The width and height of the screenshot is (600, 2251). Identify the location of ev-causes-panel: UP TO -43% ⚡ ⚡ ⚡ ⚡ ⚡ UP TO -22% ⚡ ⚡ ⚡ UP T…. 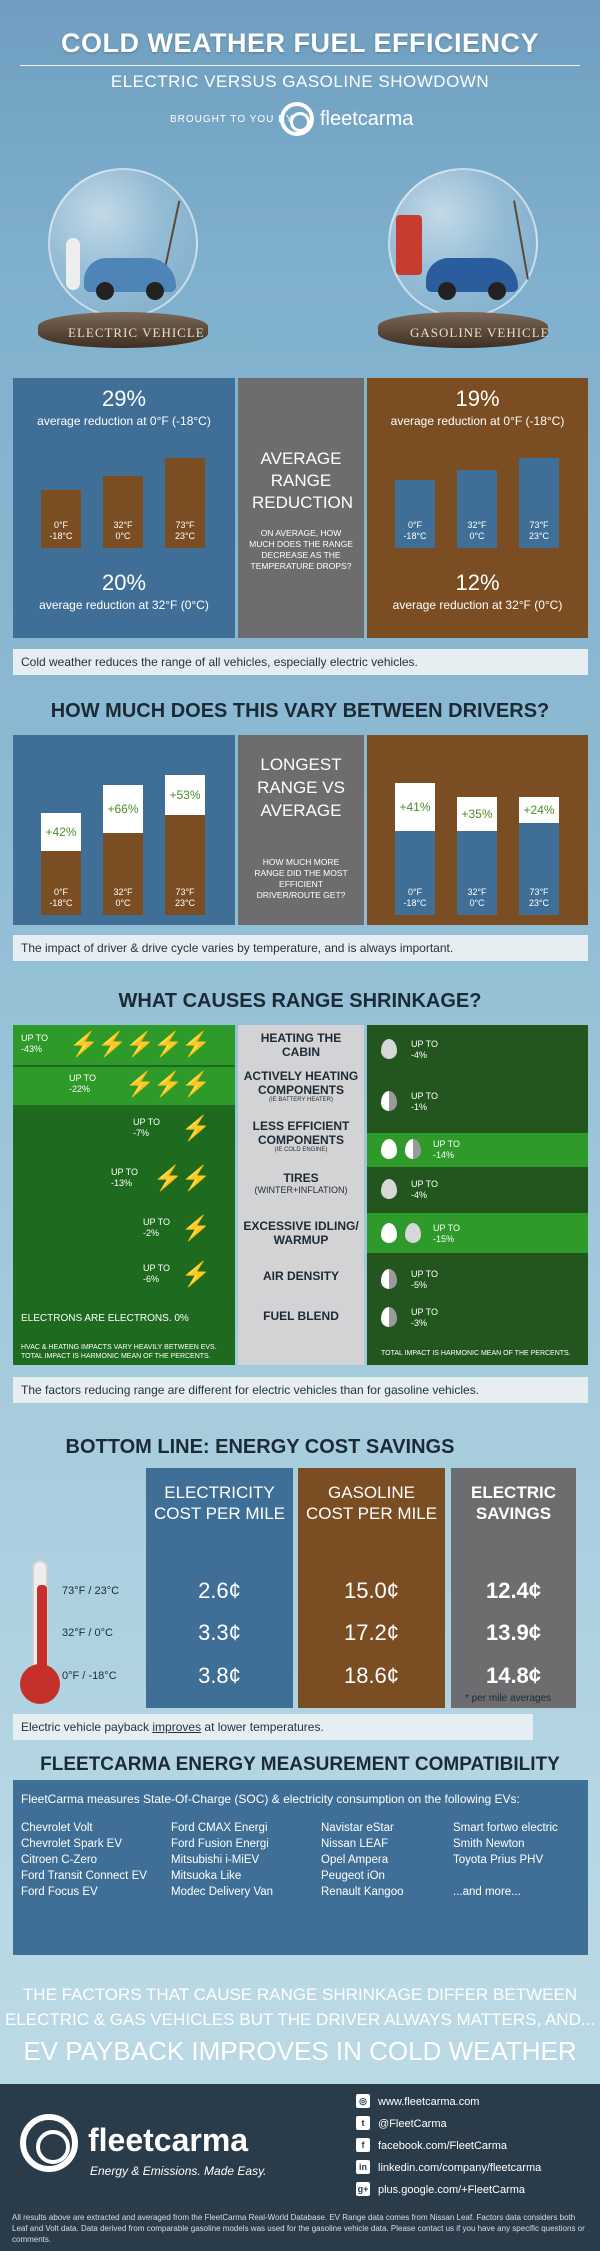
(124, 1195).